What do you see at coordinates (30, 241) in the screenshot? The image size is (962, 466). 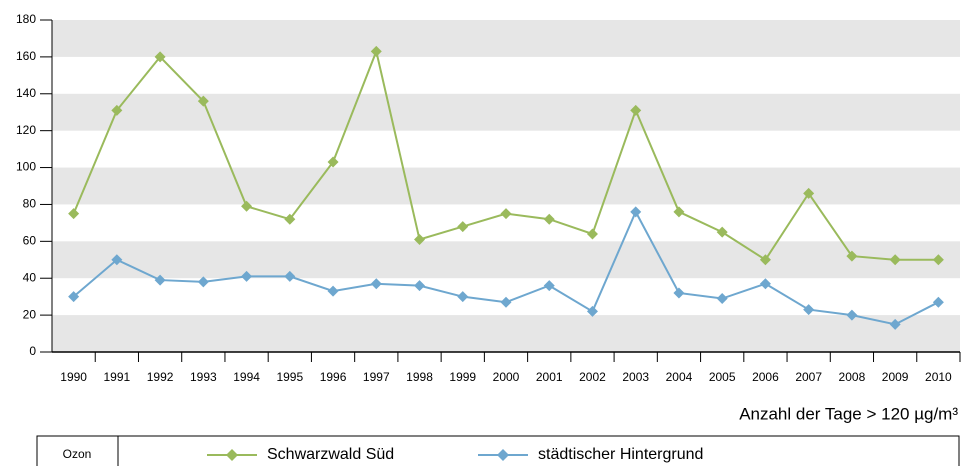 I see `y-tick-label: 60` at bounding box center [30, 241].